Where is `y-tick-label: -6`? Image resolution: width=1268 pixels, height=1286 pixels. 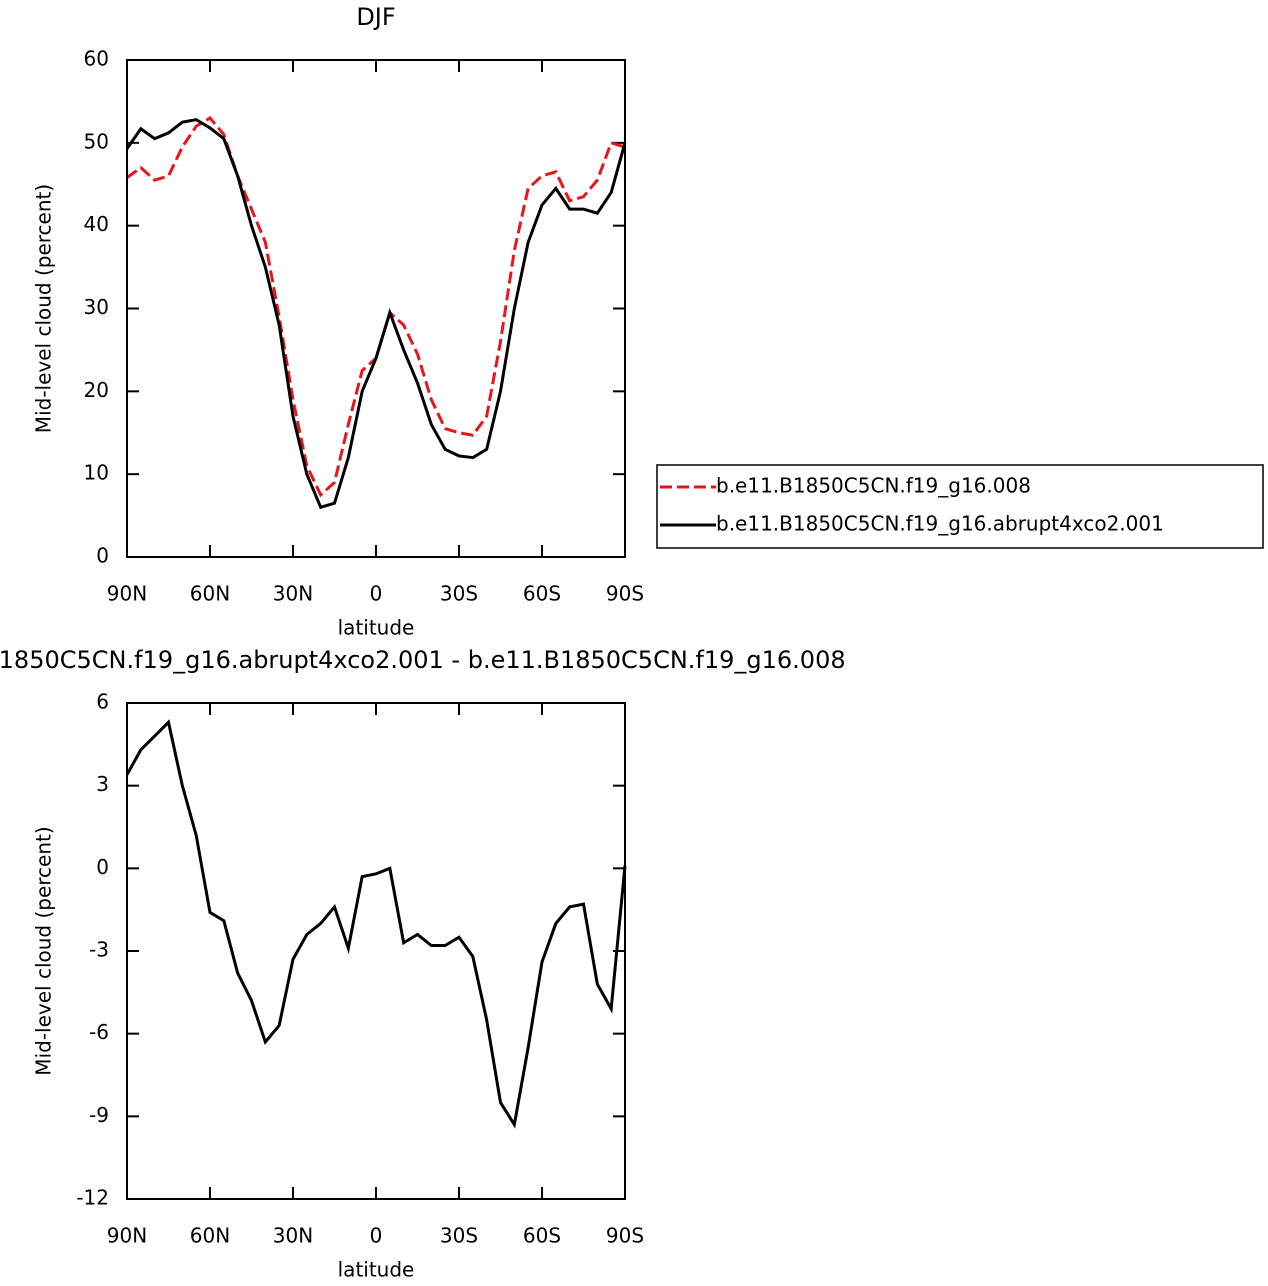
y-tick-label: -6 is located at coordinates (99, 1032).